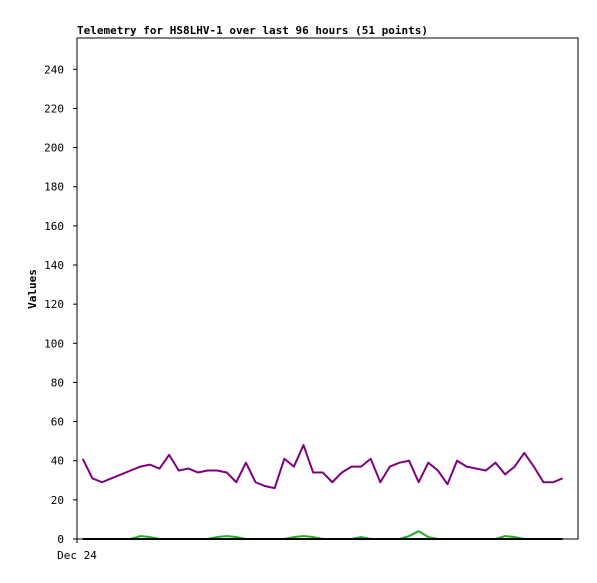  What do you see at coordinates (54, 226) in the screenshot?
I see `y-tick-label: 160` at bounding box center [54, 226].